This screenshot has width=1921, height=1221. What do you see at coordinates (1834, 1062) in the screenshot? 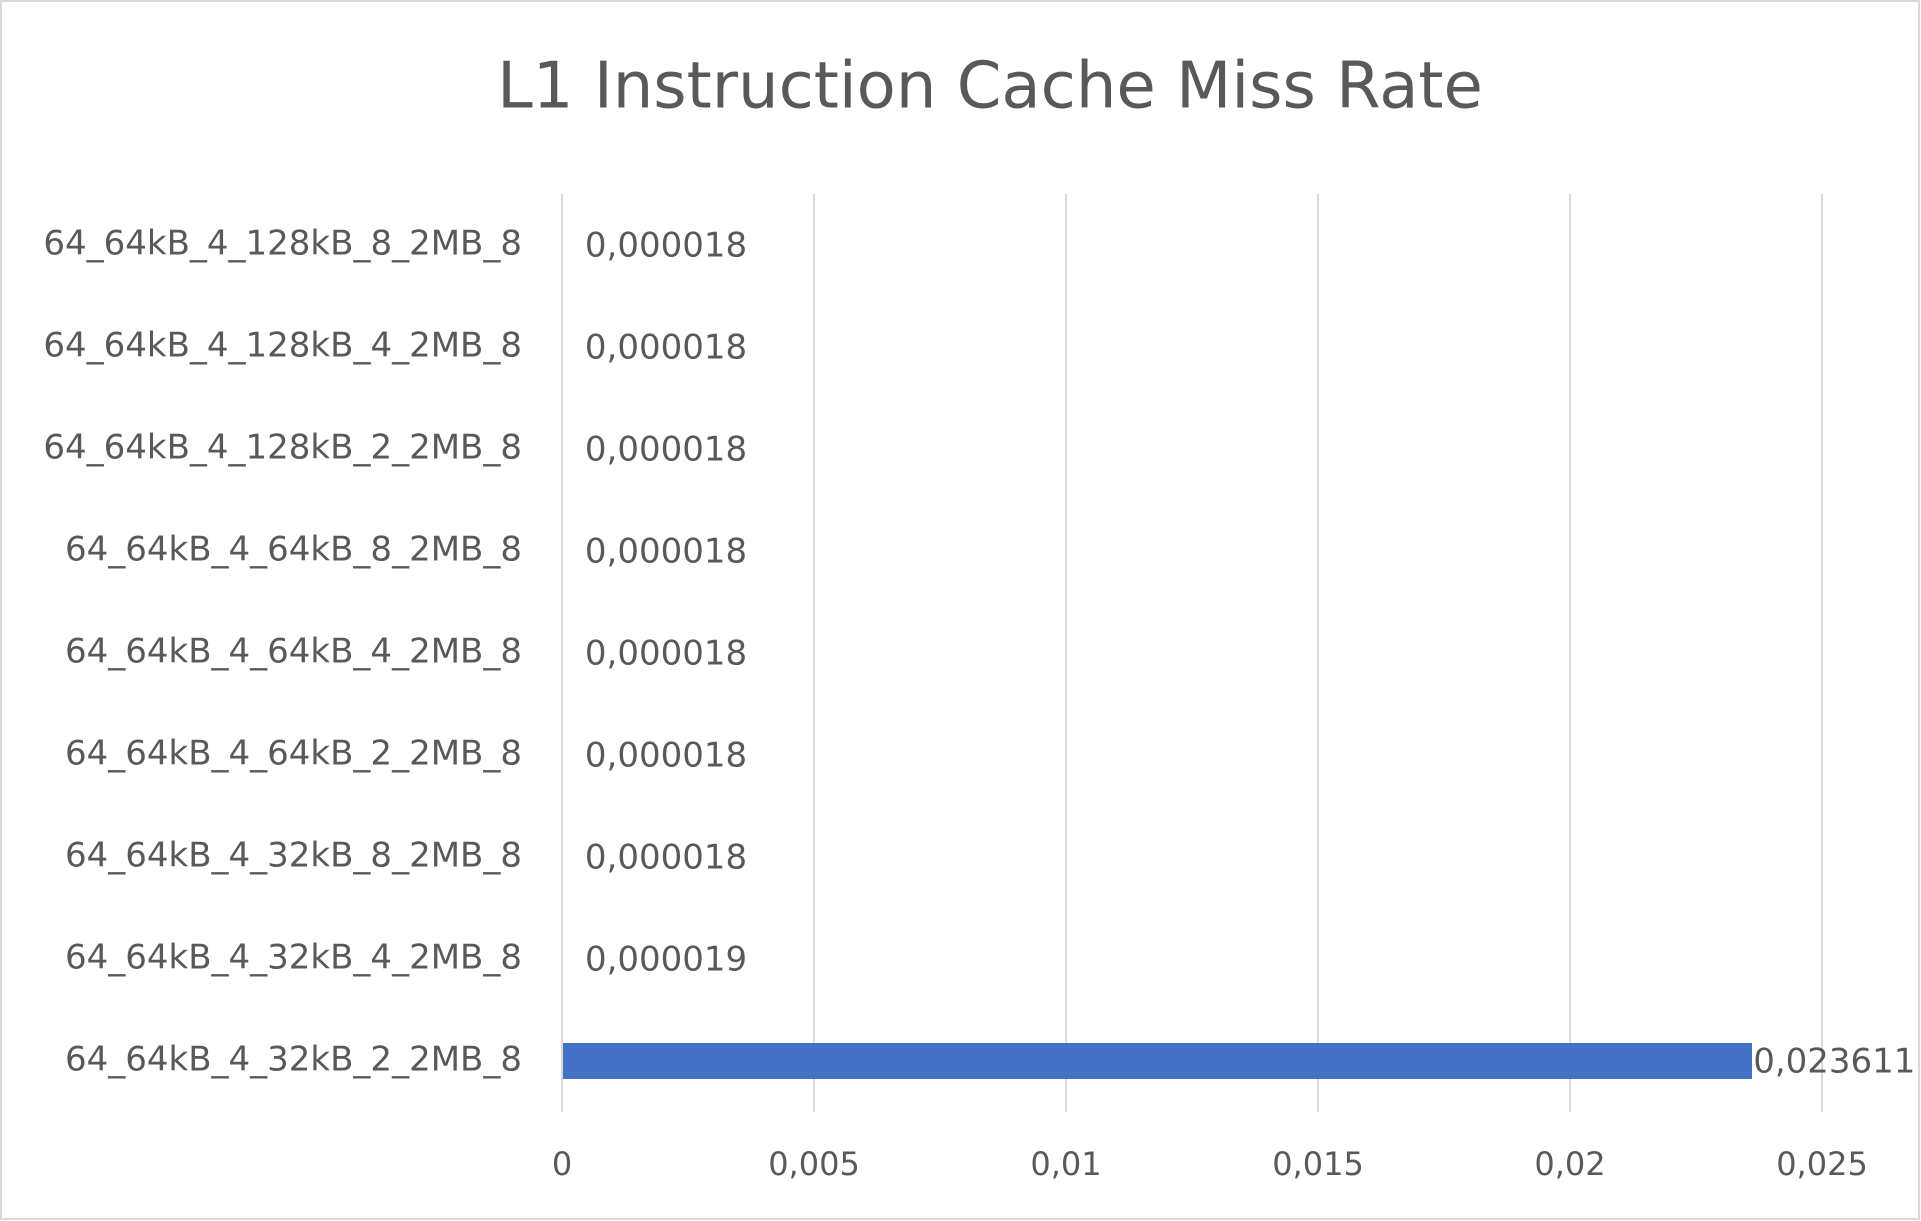
I see `value-label: 0,023611` at bounding box center [1834, 1062].